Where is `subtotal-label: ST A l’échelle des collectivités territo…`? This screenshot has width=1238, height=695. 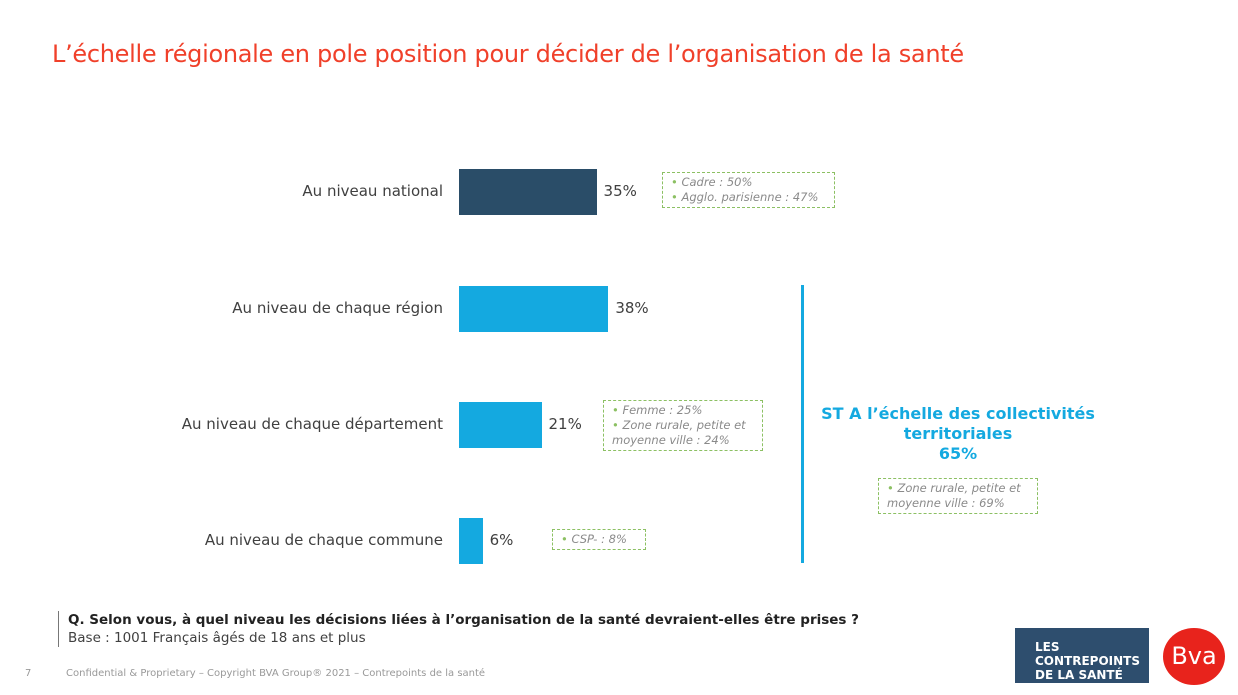 subtotal-label: ST A l’échelle des collectivités territo… is located at coordinates (958, 434).